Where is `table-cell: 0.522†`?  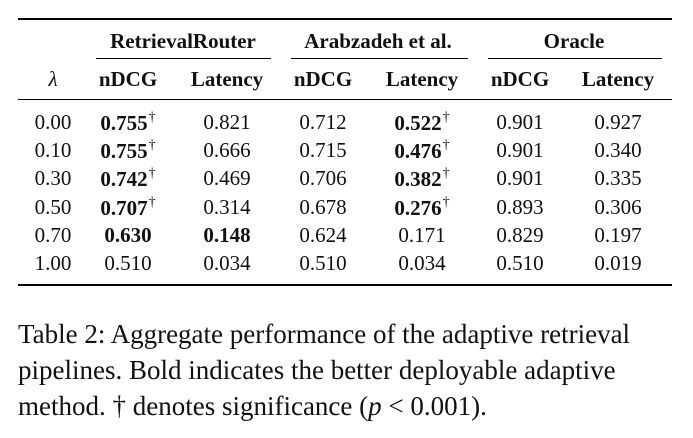 table-cell: 0.522† is located at coordinates (421, 123).